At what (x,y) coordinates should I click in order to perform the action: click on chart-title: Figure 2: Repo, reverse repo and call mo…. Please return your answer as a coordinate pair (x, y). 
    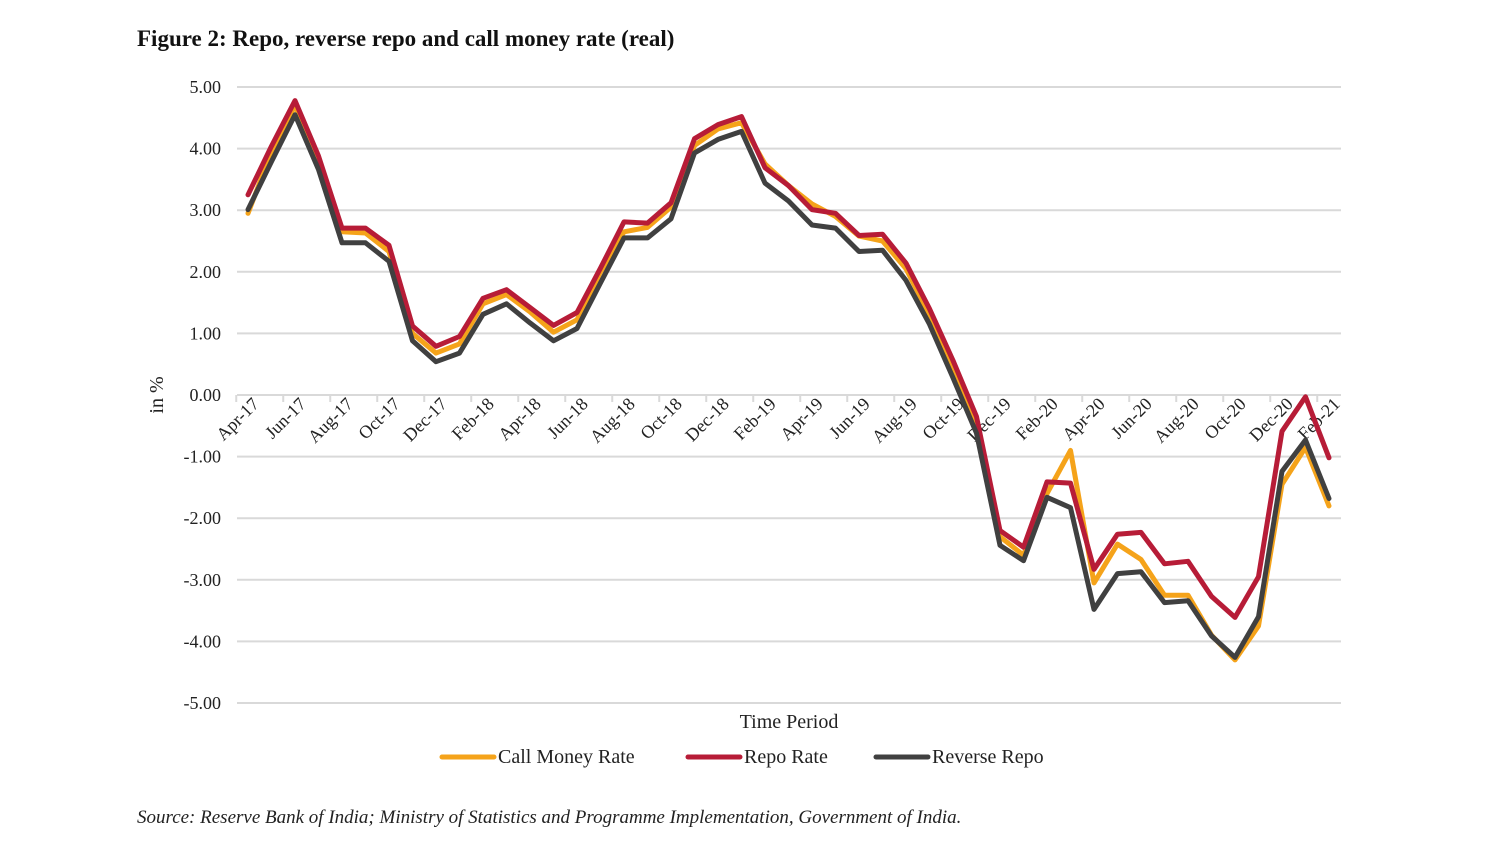
    Looking at the image, I should click on (406, 38).